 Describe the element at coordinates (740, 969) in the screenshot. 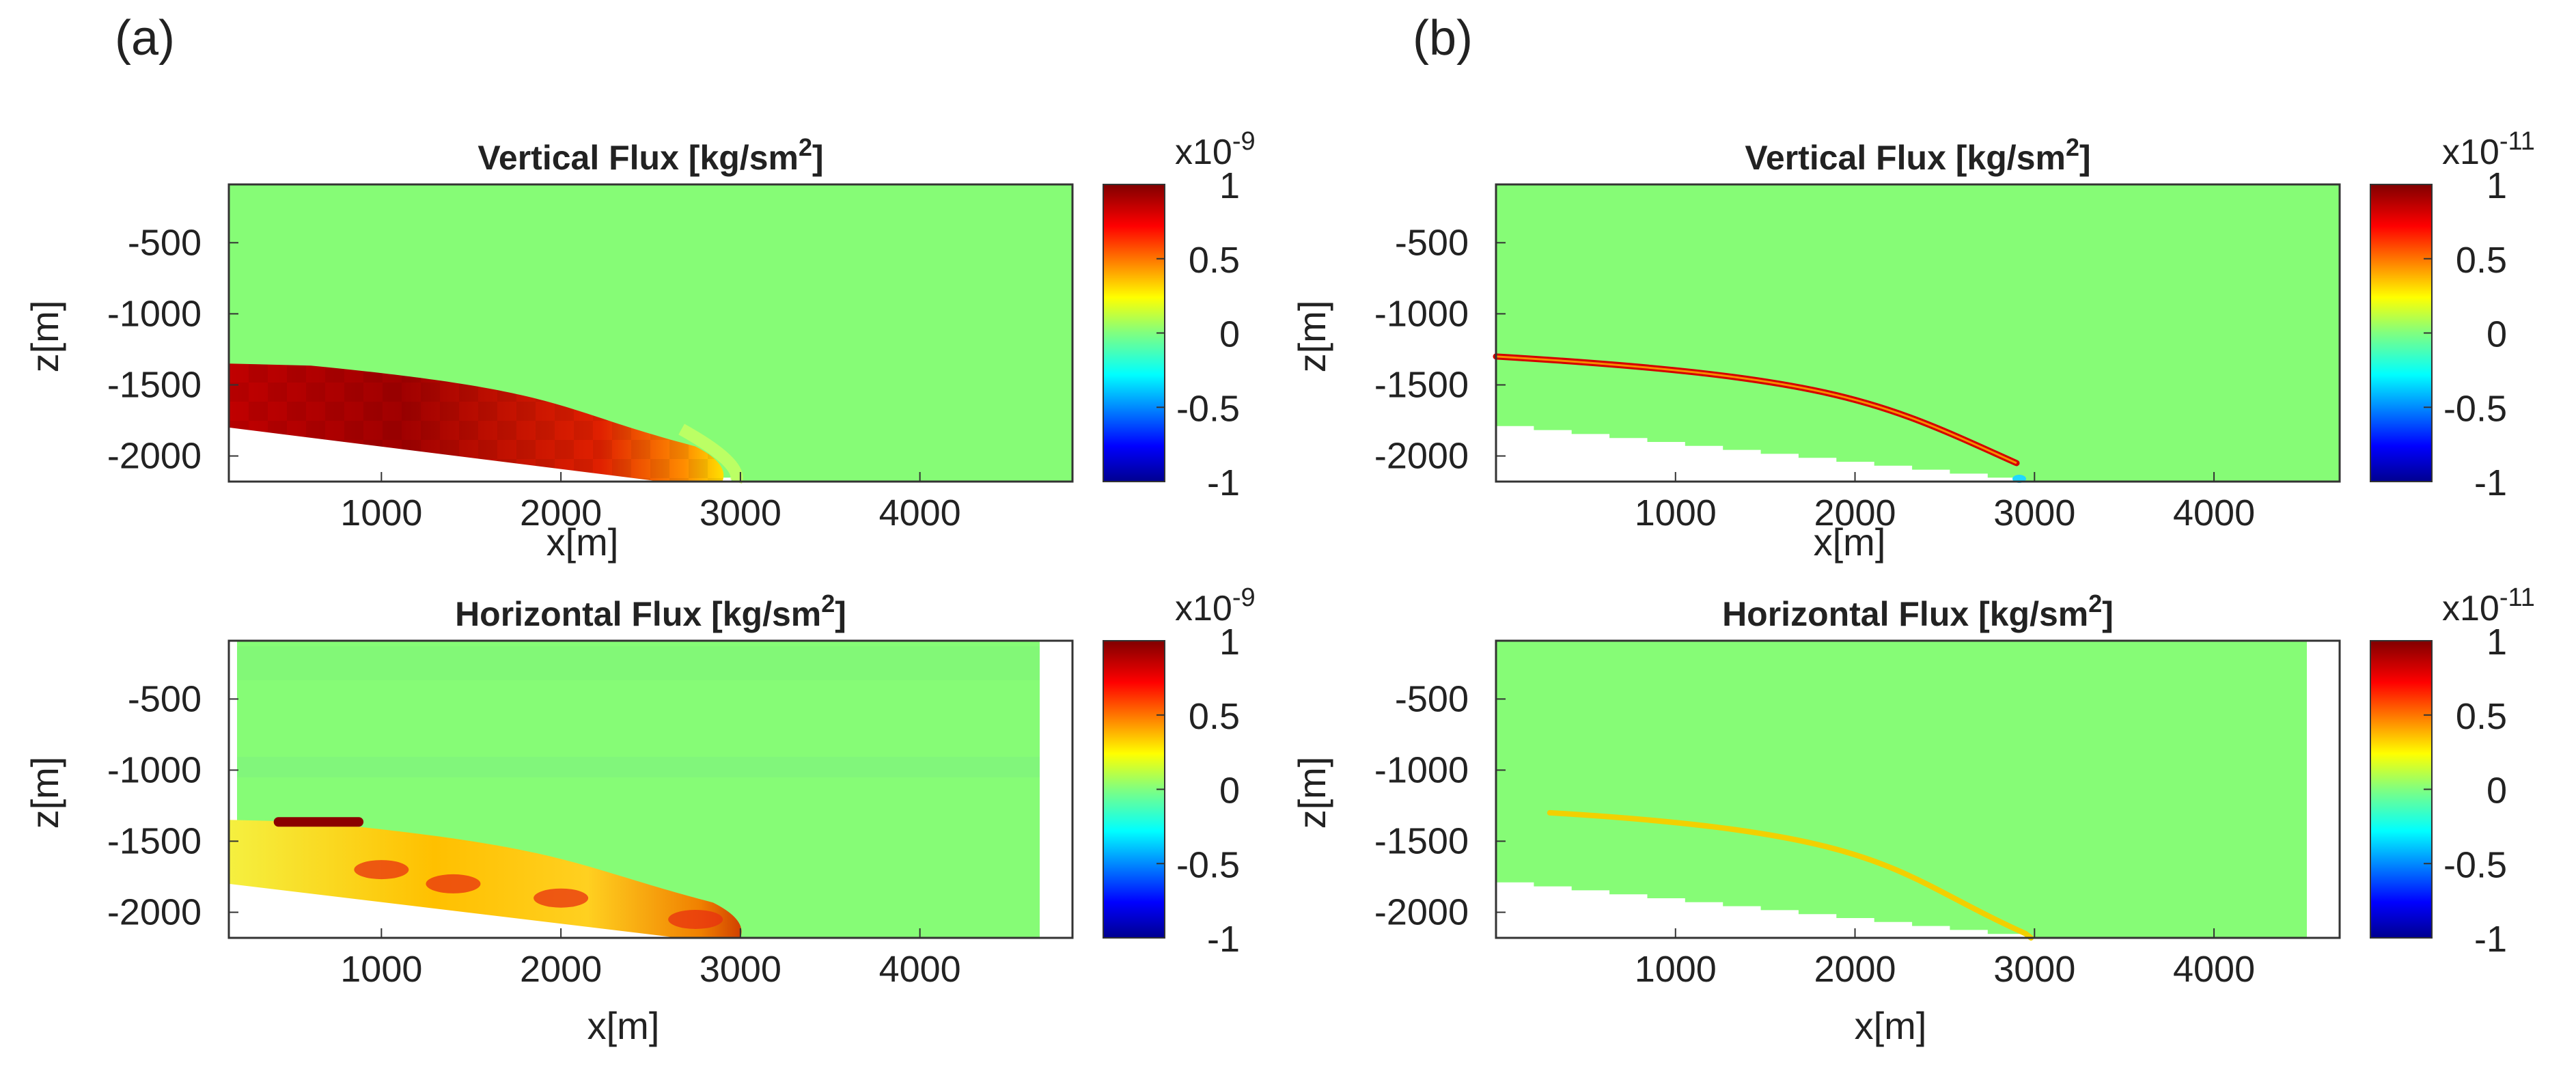

I see `panel-2-xtick-label: 3000` at that location.